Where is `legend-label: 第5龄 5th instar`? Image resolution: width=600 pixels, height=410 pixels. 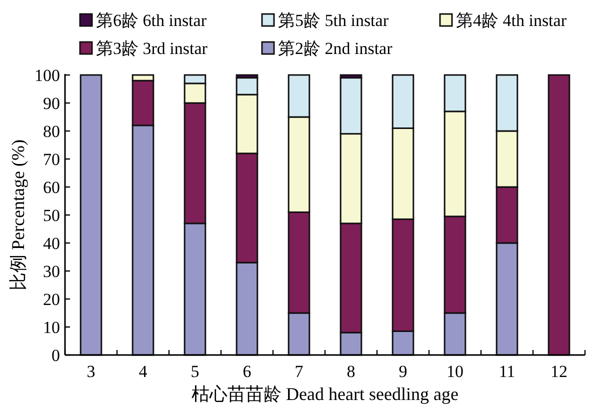
legend-label: 第5龄 5th instar is located at coordinates (333, 20).